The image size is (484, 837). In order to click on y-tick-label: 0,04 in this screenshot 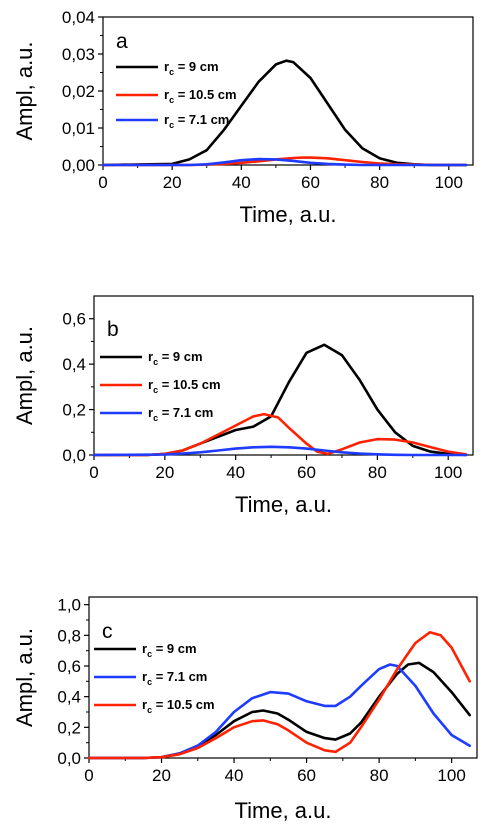, I will do `click(78, 17)`.